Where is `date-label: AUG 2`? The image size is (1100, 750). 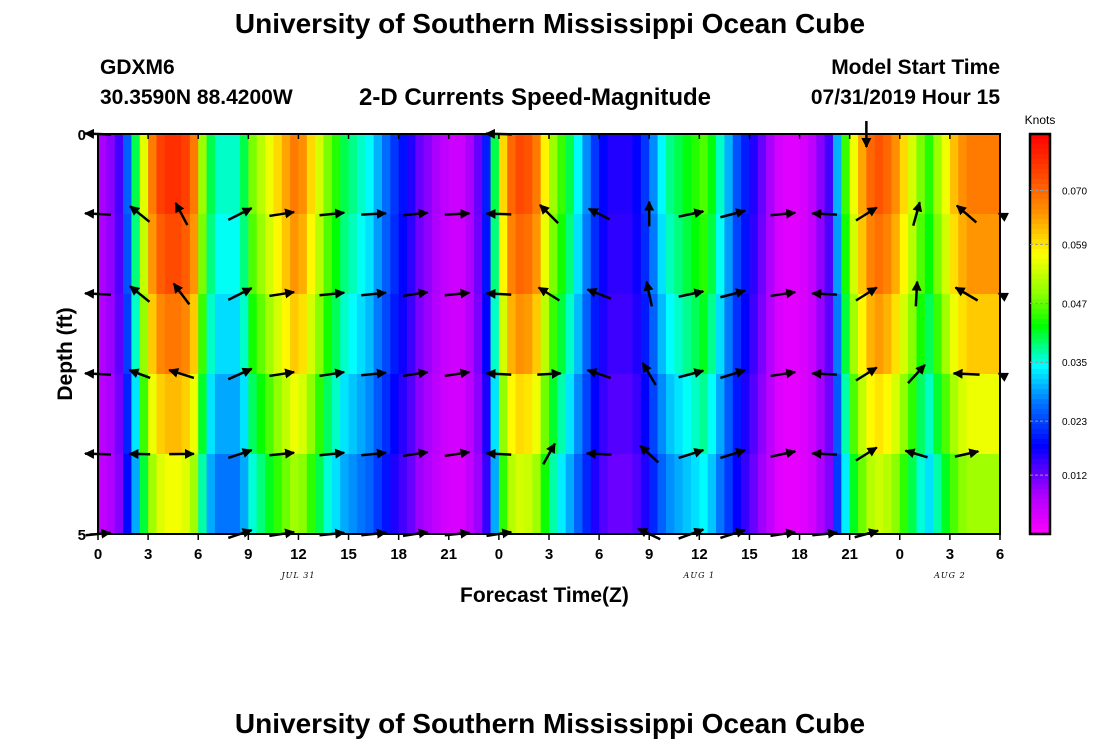
date-label: AUG 2 is located at coordinates (949, 575).